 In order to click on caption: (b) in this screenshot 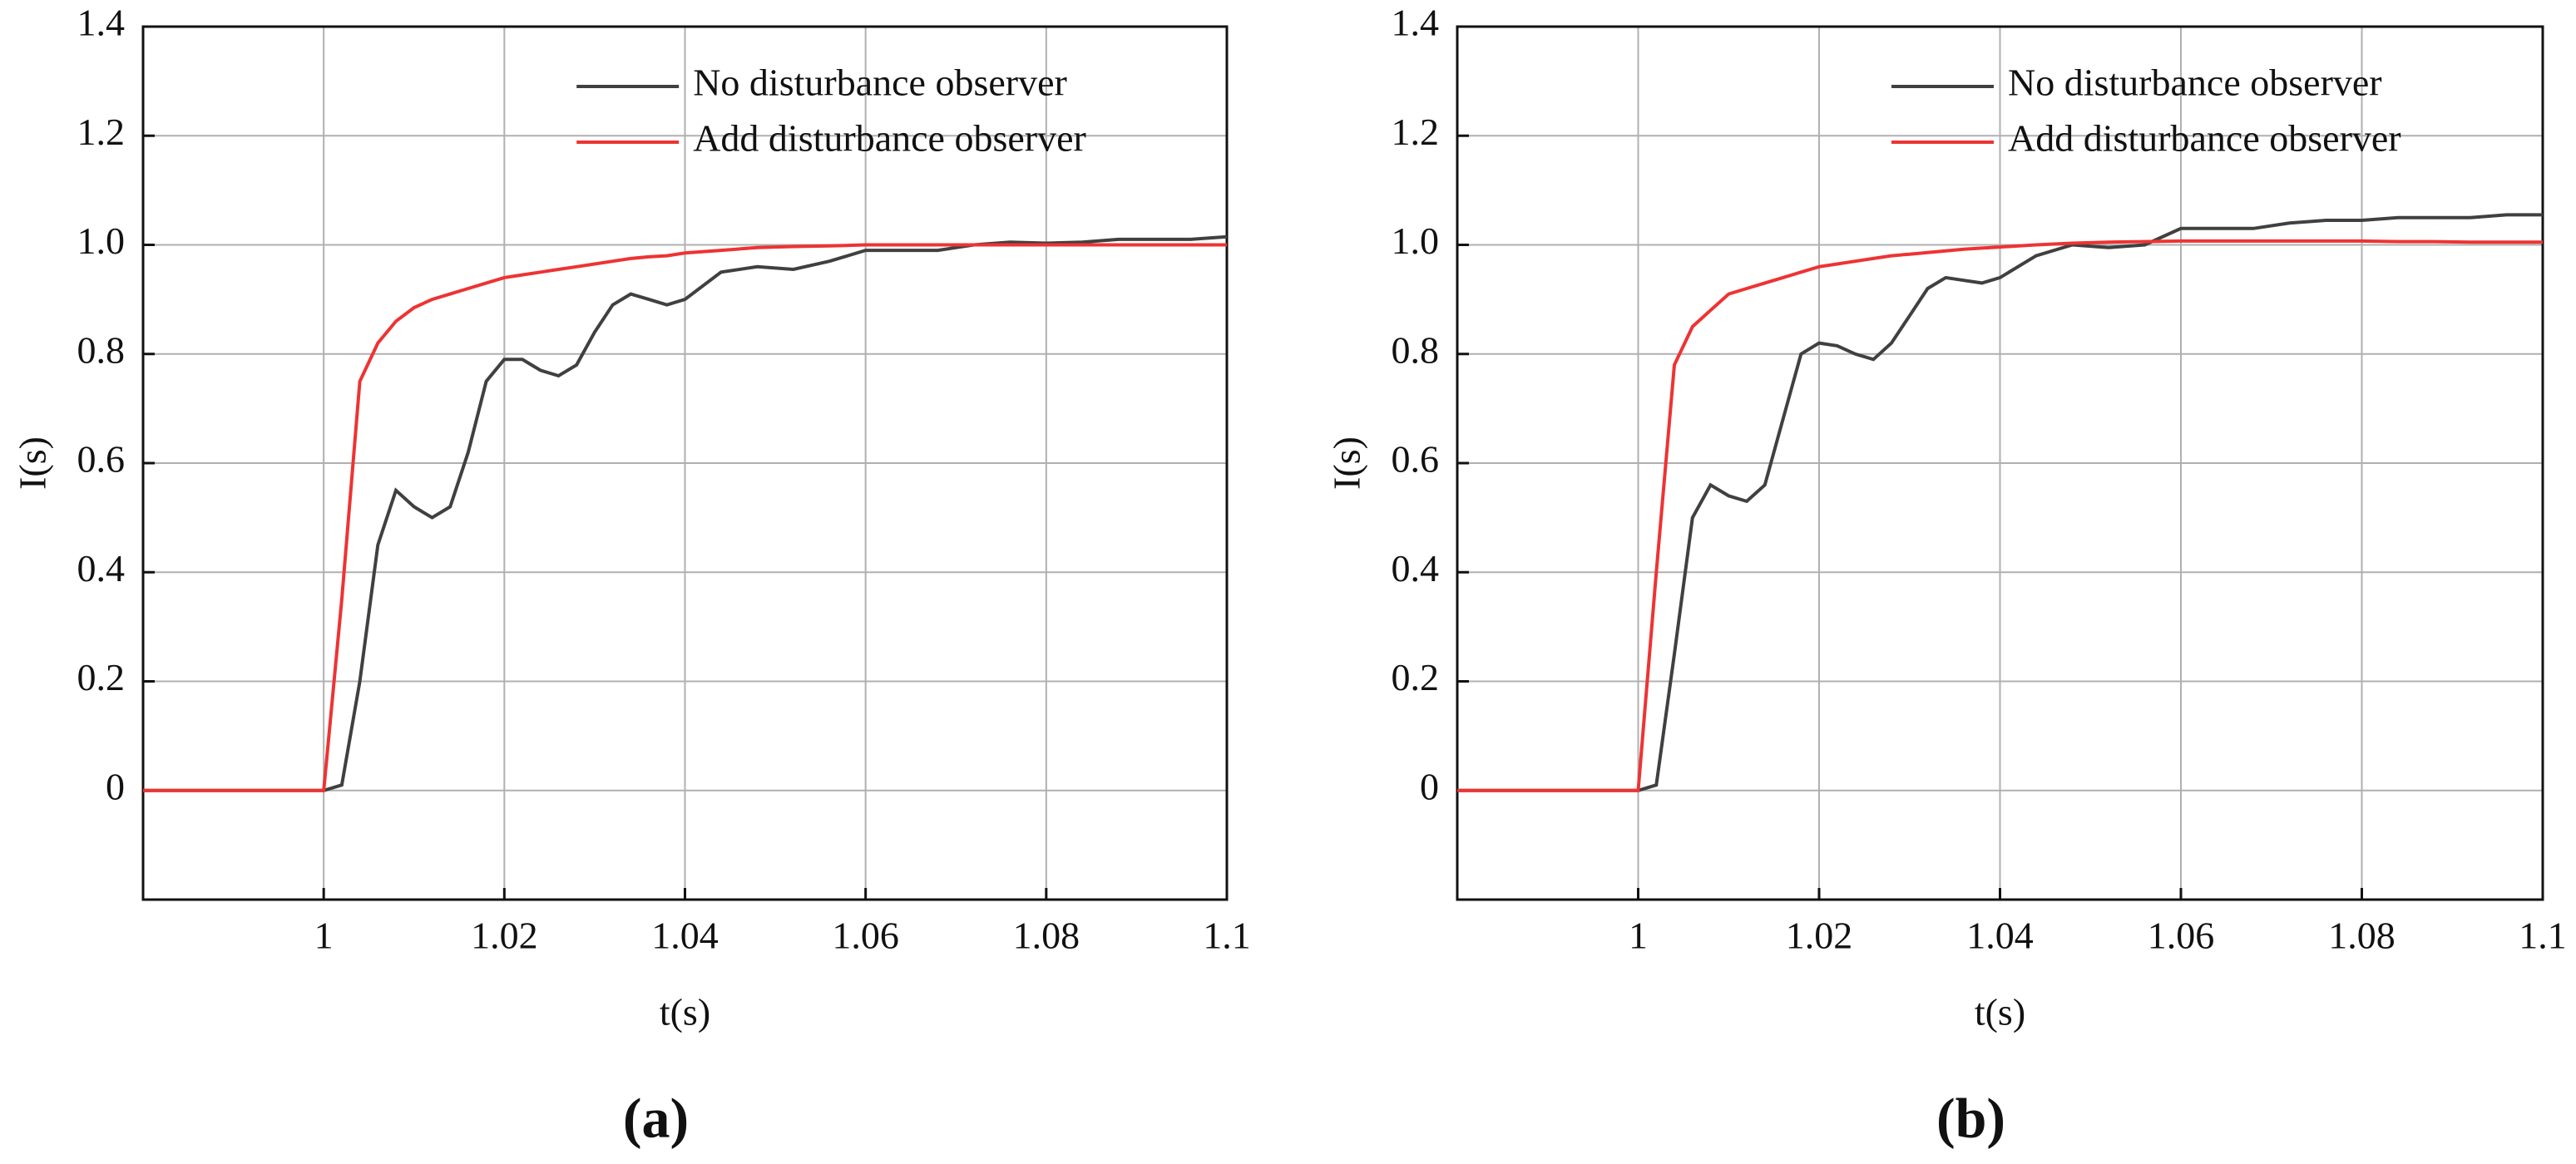, I will do `click(1970, 1118)`.